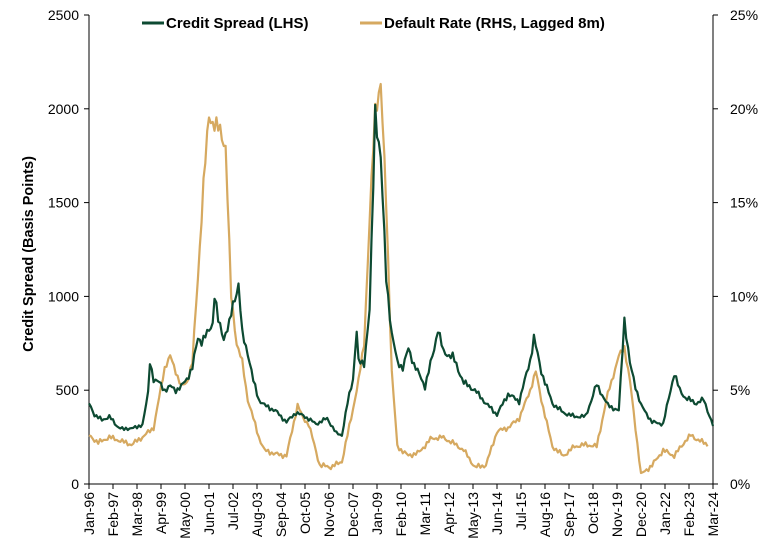 Image resolution: width=770 pixels, height=558 pixels. I want to click on right-tick-label: 5%, so click(740, 390).